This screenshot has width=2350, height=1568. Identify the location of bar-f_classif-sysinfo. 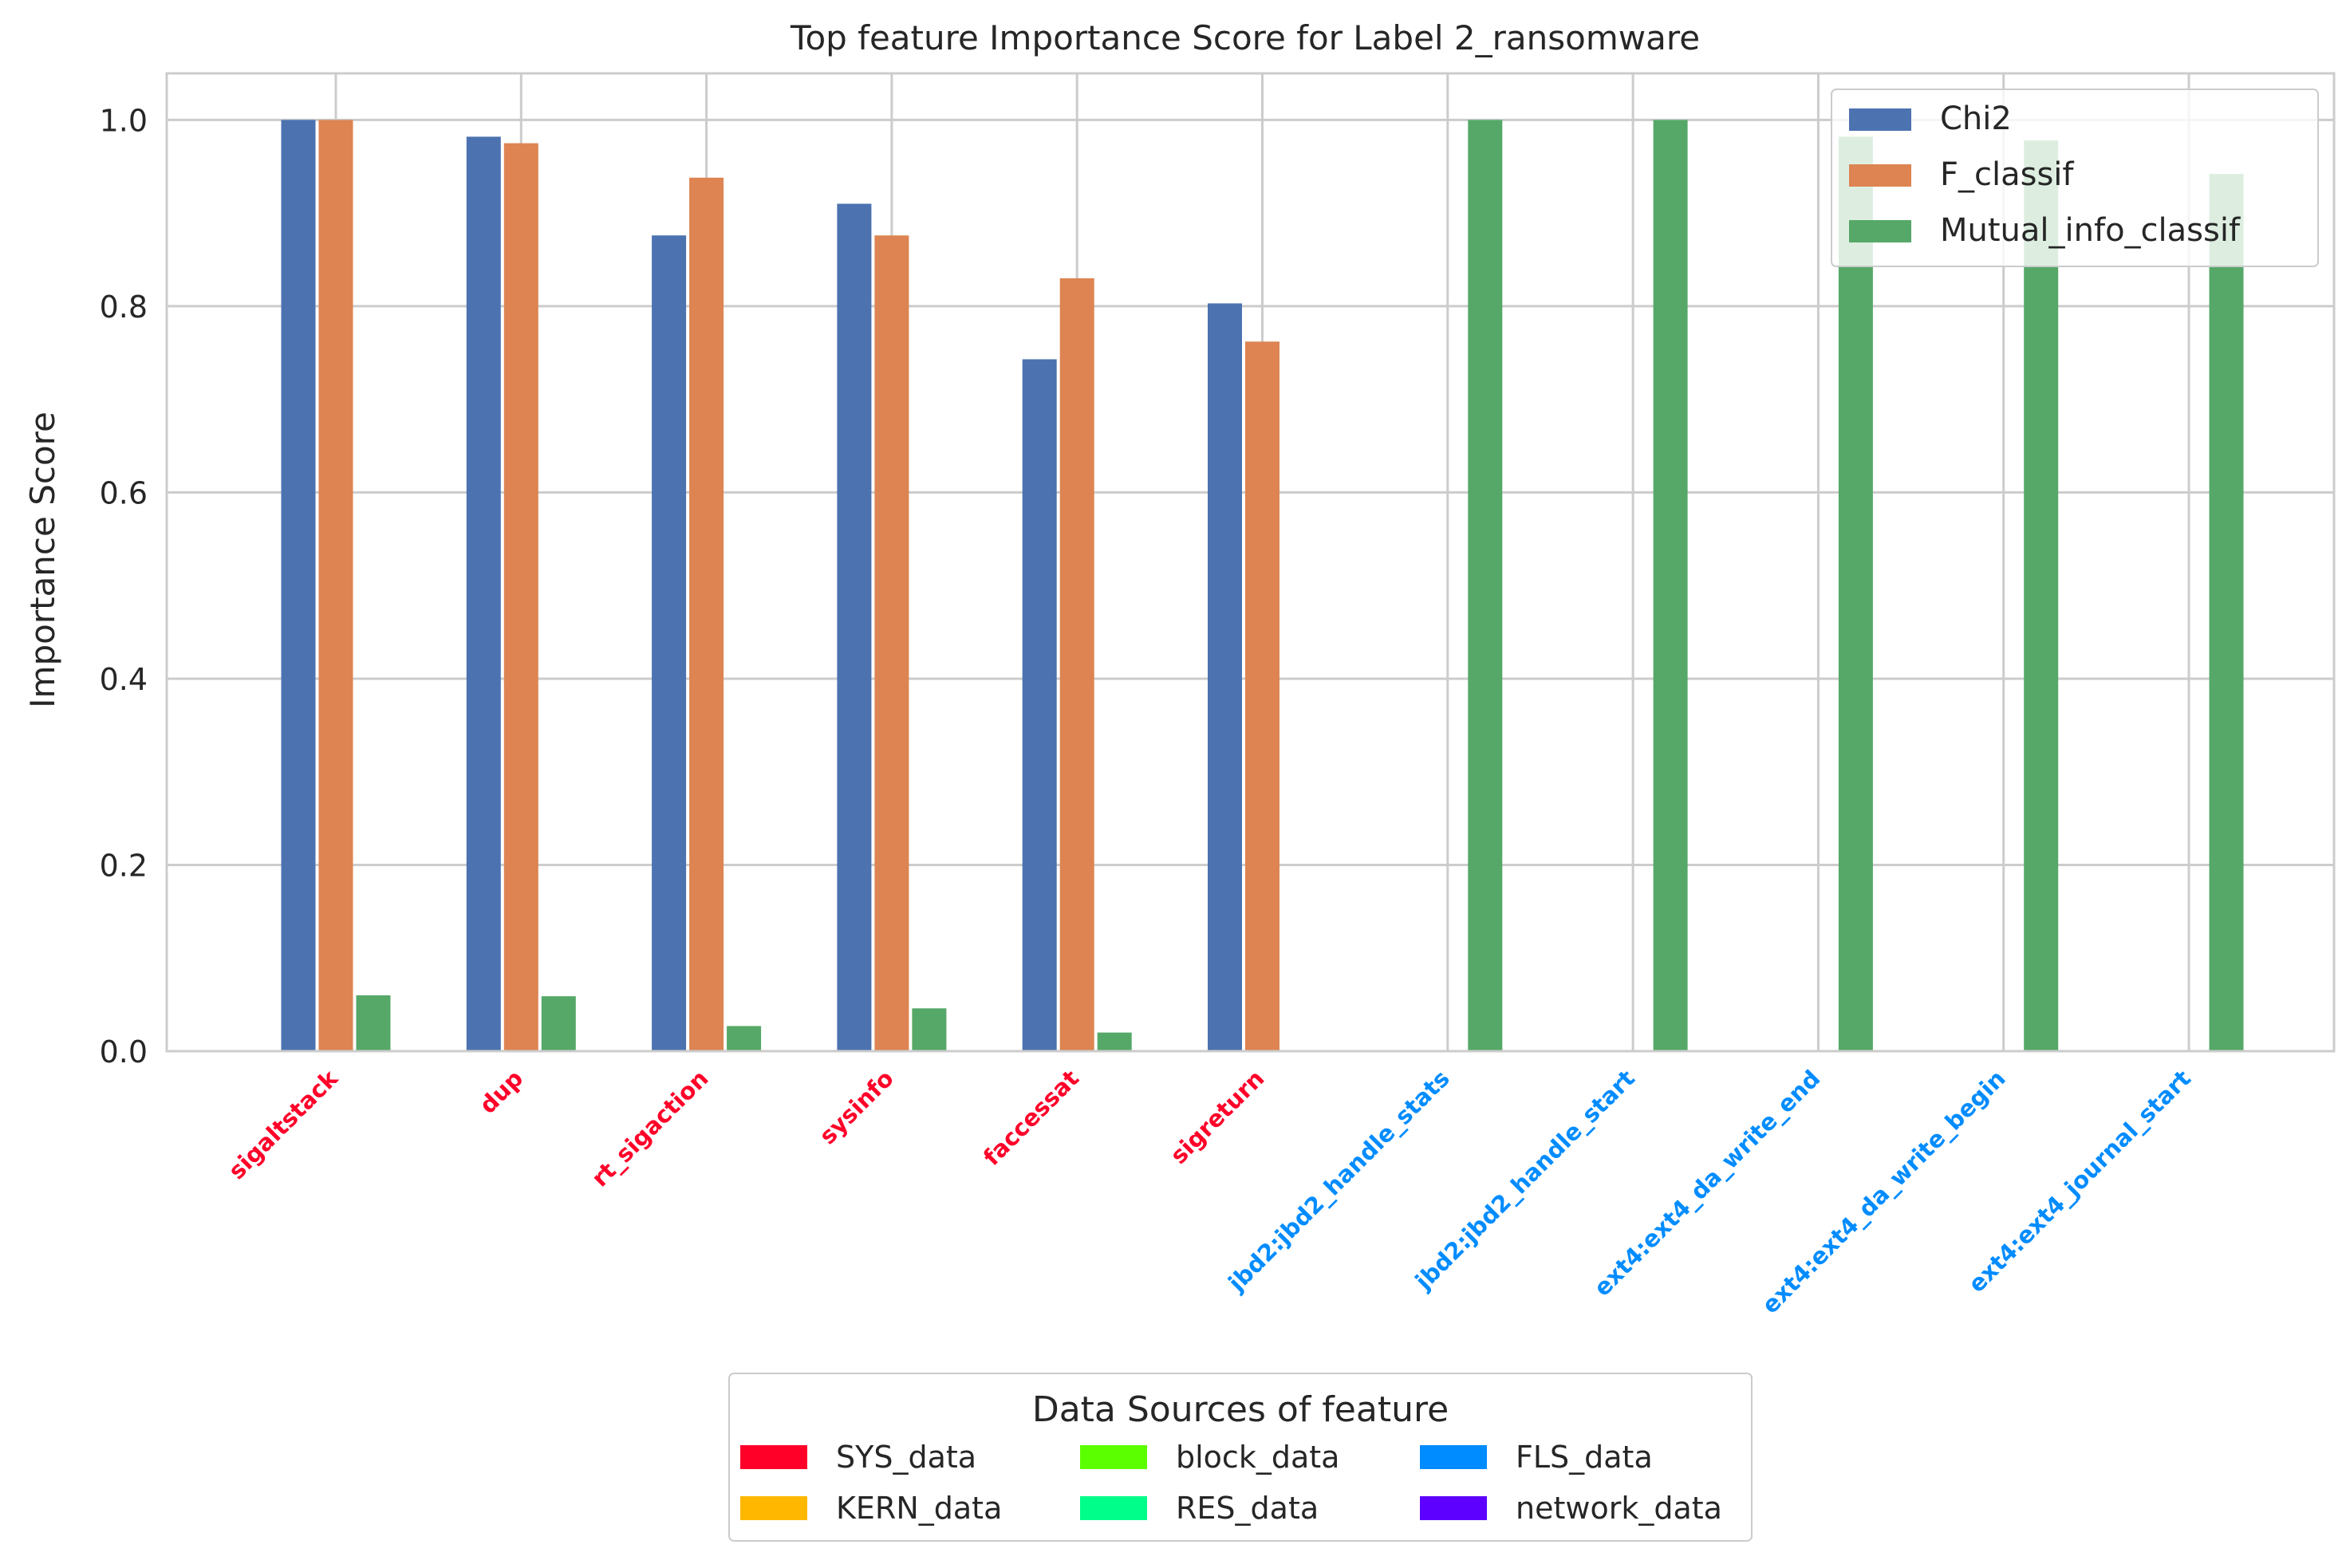
(891, 643).